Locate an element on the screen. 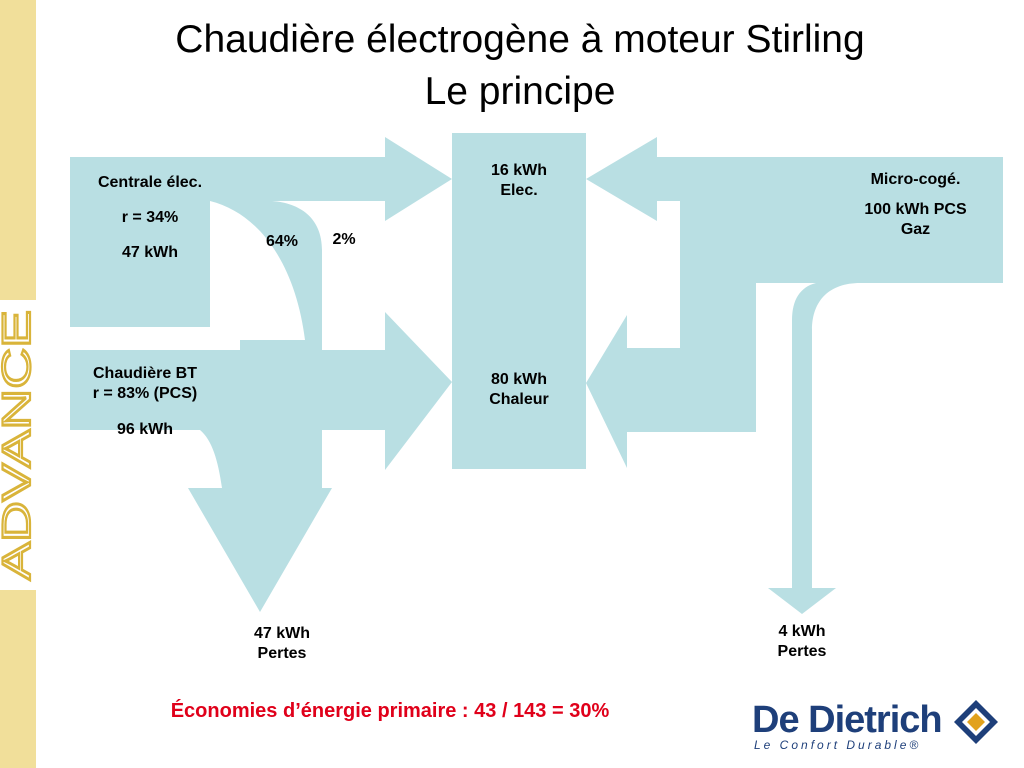 The image size is (1024, 768). loss-left-name: Pertes is located at coordinates (282, 653).